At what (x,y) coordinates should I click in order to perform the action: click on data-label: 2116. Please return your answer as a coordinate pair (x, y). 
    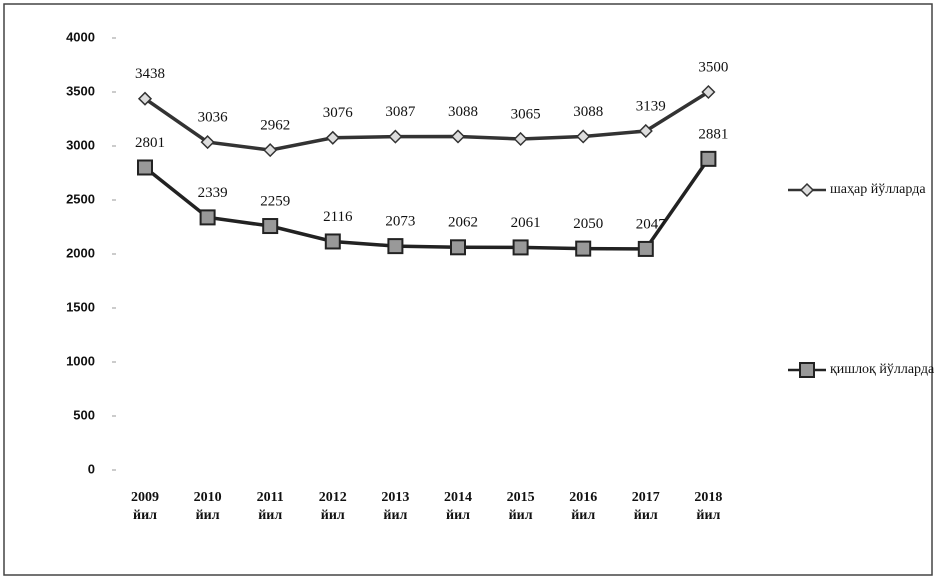
    Looking at the image, I should click on (338, 217).